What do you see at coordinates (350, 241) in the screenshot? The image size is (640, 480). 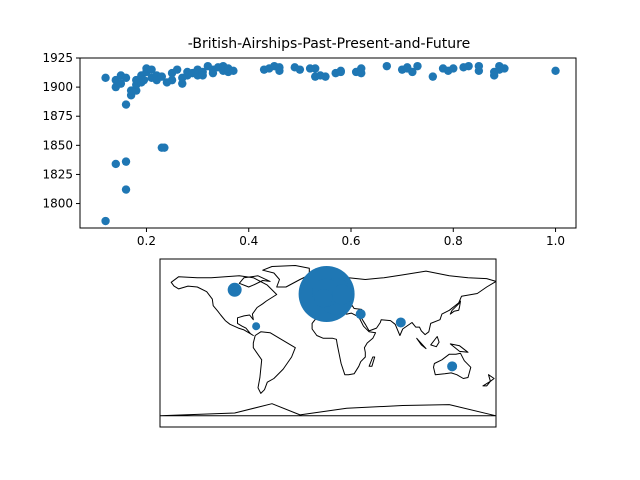 I see `x-tick-label: 0.6` at bounding box center [350, 241].